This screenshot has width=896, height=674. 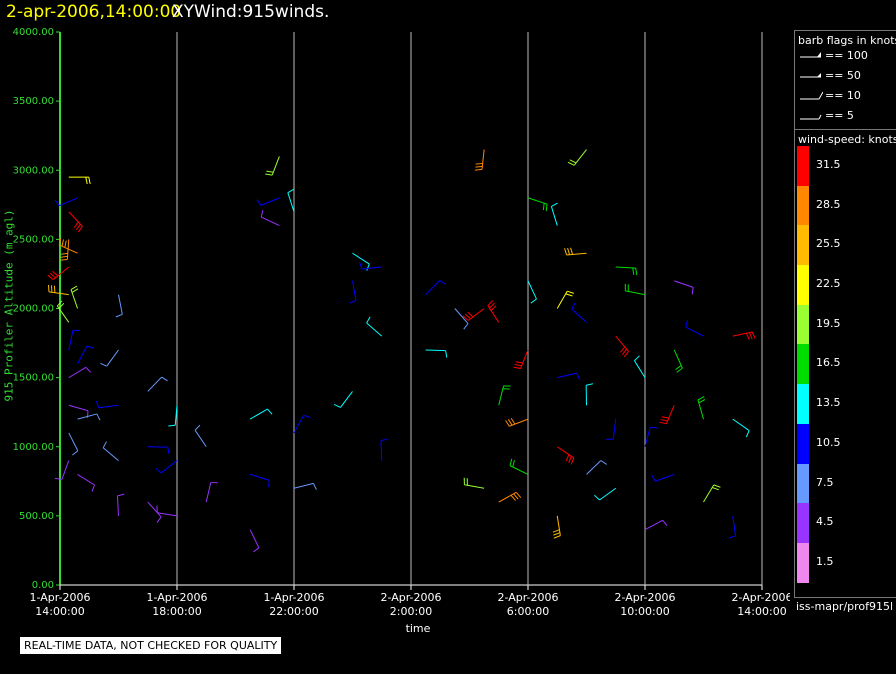 I want to click on qc-notice: REAL-TIME DATA, NOT CHECKED FOR QUALITY, so click(x=151, y=645).